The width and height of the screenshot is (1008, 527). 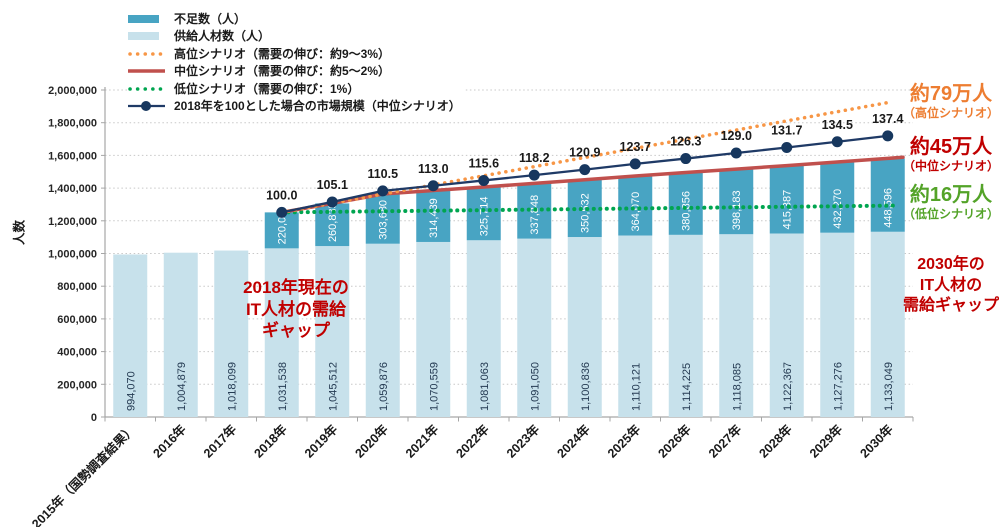 What do you see at coordinates (332, 331) in the screenshot?
I see `bar-supply-2019年` at bounding box center [332, 331].